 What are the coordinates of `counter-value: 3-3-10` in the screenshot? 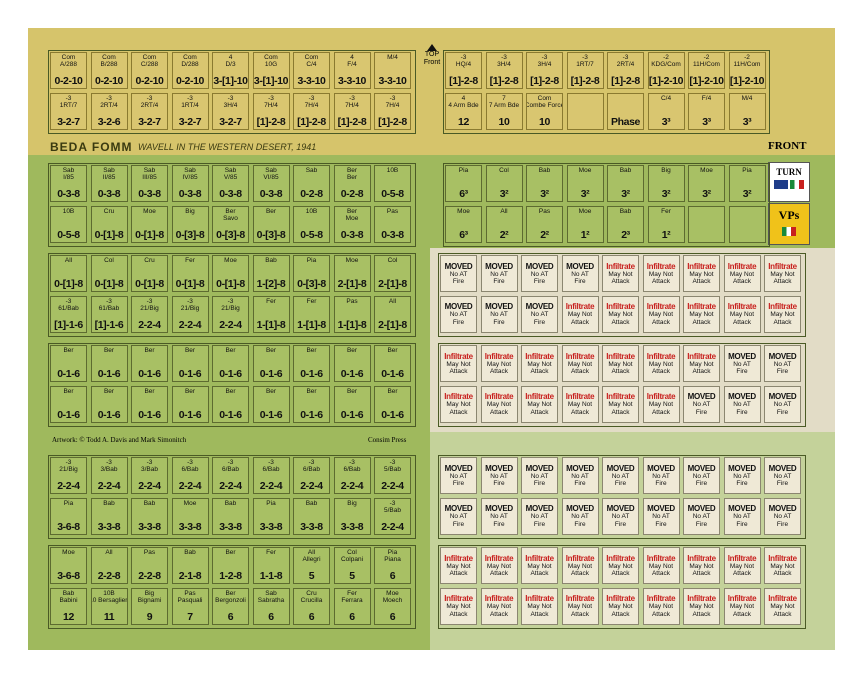 It's located at (352, 81).